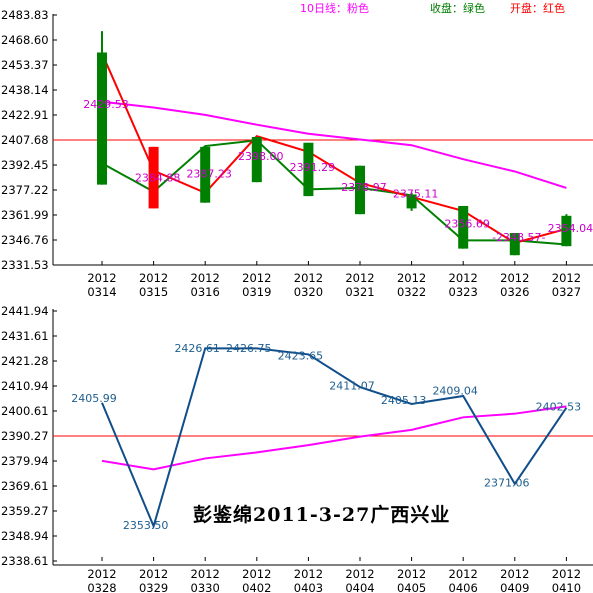 This screenshot has width=593, height=593. I want to click on data-label: 2405.99, so click(94, 398).